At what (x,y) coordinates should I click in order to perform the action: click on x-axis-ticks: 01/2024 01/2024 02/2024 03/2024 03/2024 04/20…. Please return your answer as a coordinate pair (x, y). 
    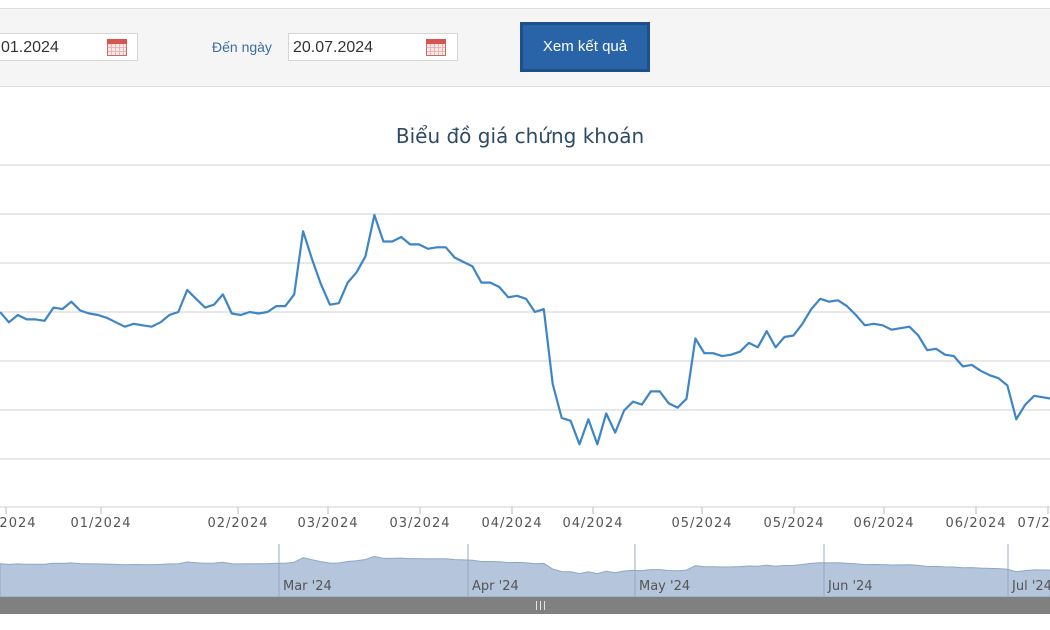
    Looking at the image, I should click on (525, 519).